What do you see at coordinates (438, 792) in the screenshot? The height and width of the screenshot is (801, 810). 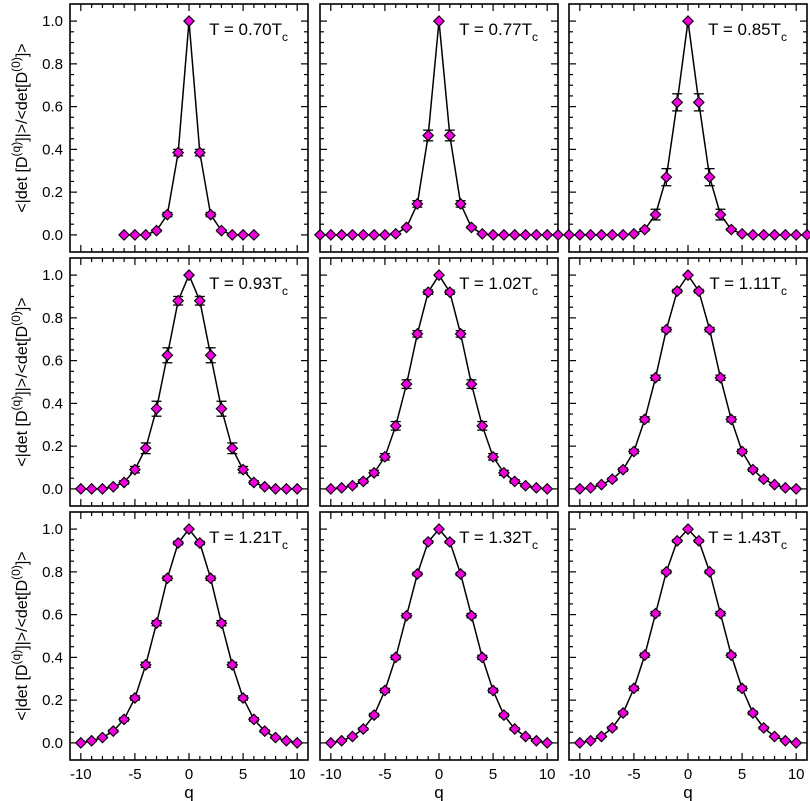 I see `x-axis-label: q` at bounding box center [438, 792].